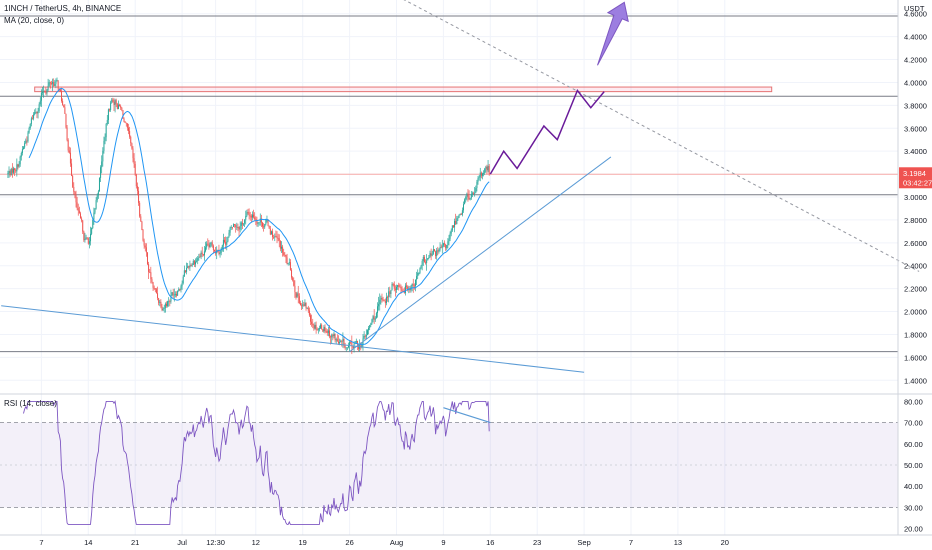 The height and width of the screenshot is (550, 932). Describe the element at coordinates (915, 312) in the screenshot. I see `price-tick-label: 2.0000` at that location.